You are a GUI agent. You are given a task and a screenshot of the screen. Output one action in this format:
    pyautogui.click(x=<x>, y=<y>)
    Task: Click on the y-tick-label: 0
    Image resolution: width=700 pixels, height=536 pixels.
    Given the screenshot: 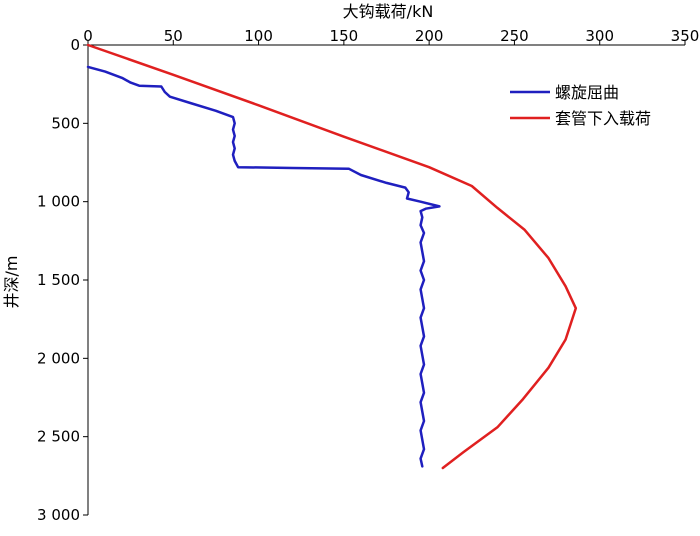 What is the action you would take?
    pyautogui.click(x=75, y=45)
    